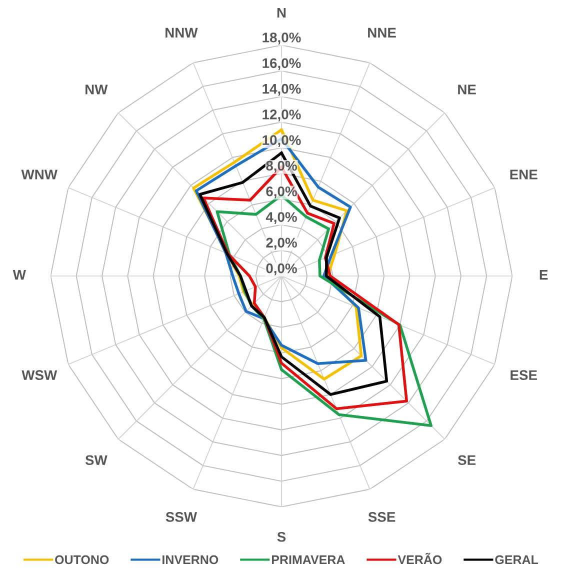 The image size is (563, 575). I want to click on spoke-label: SE, so click(467, 460).